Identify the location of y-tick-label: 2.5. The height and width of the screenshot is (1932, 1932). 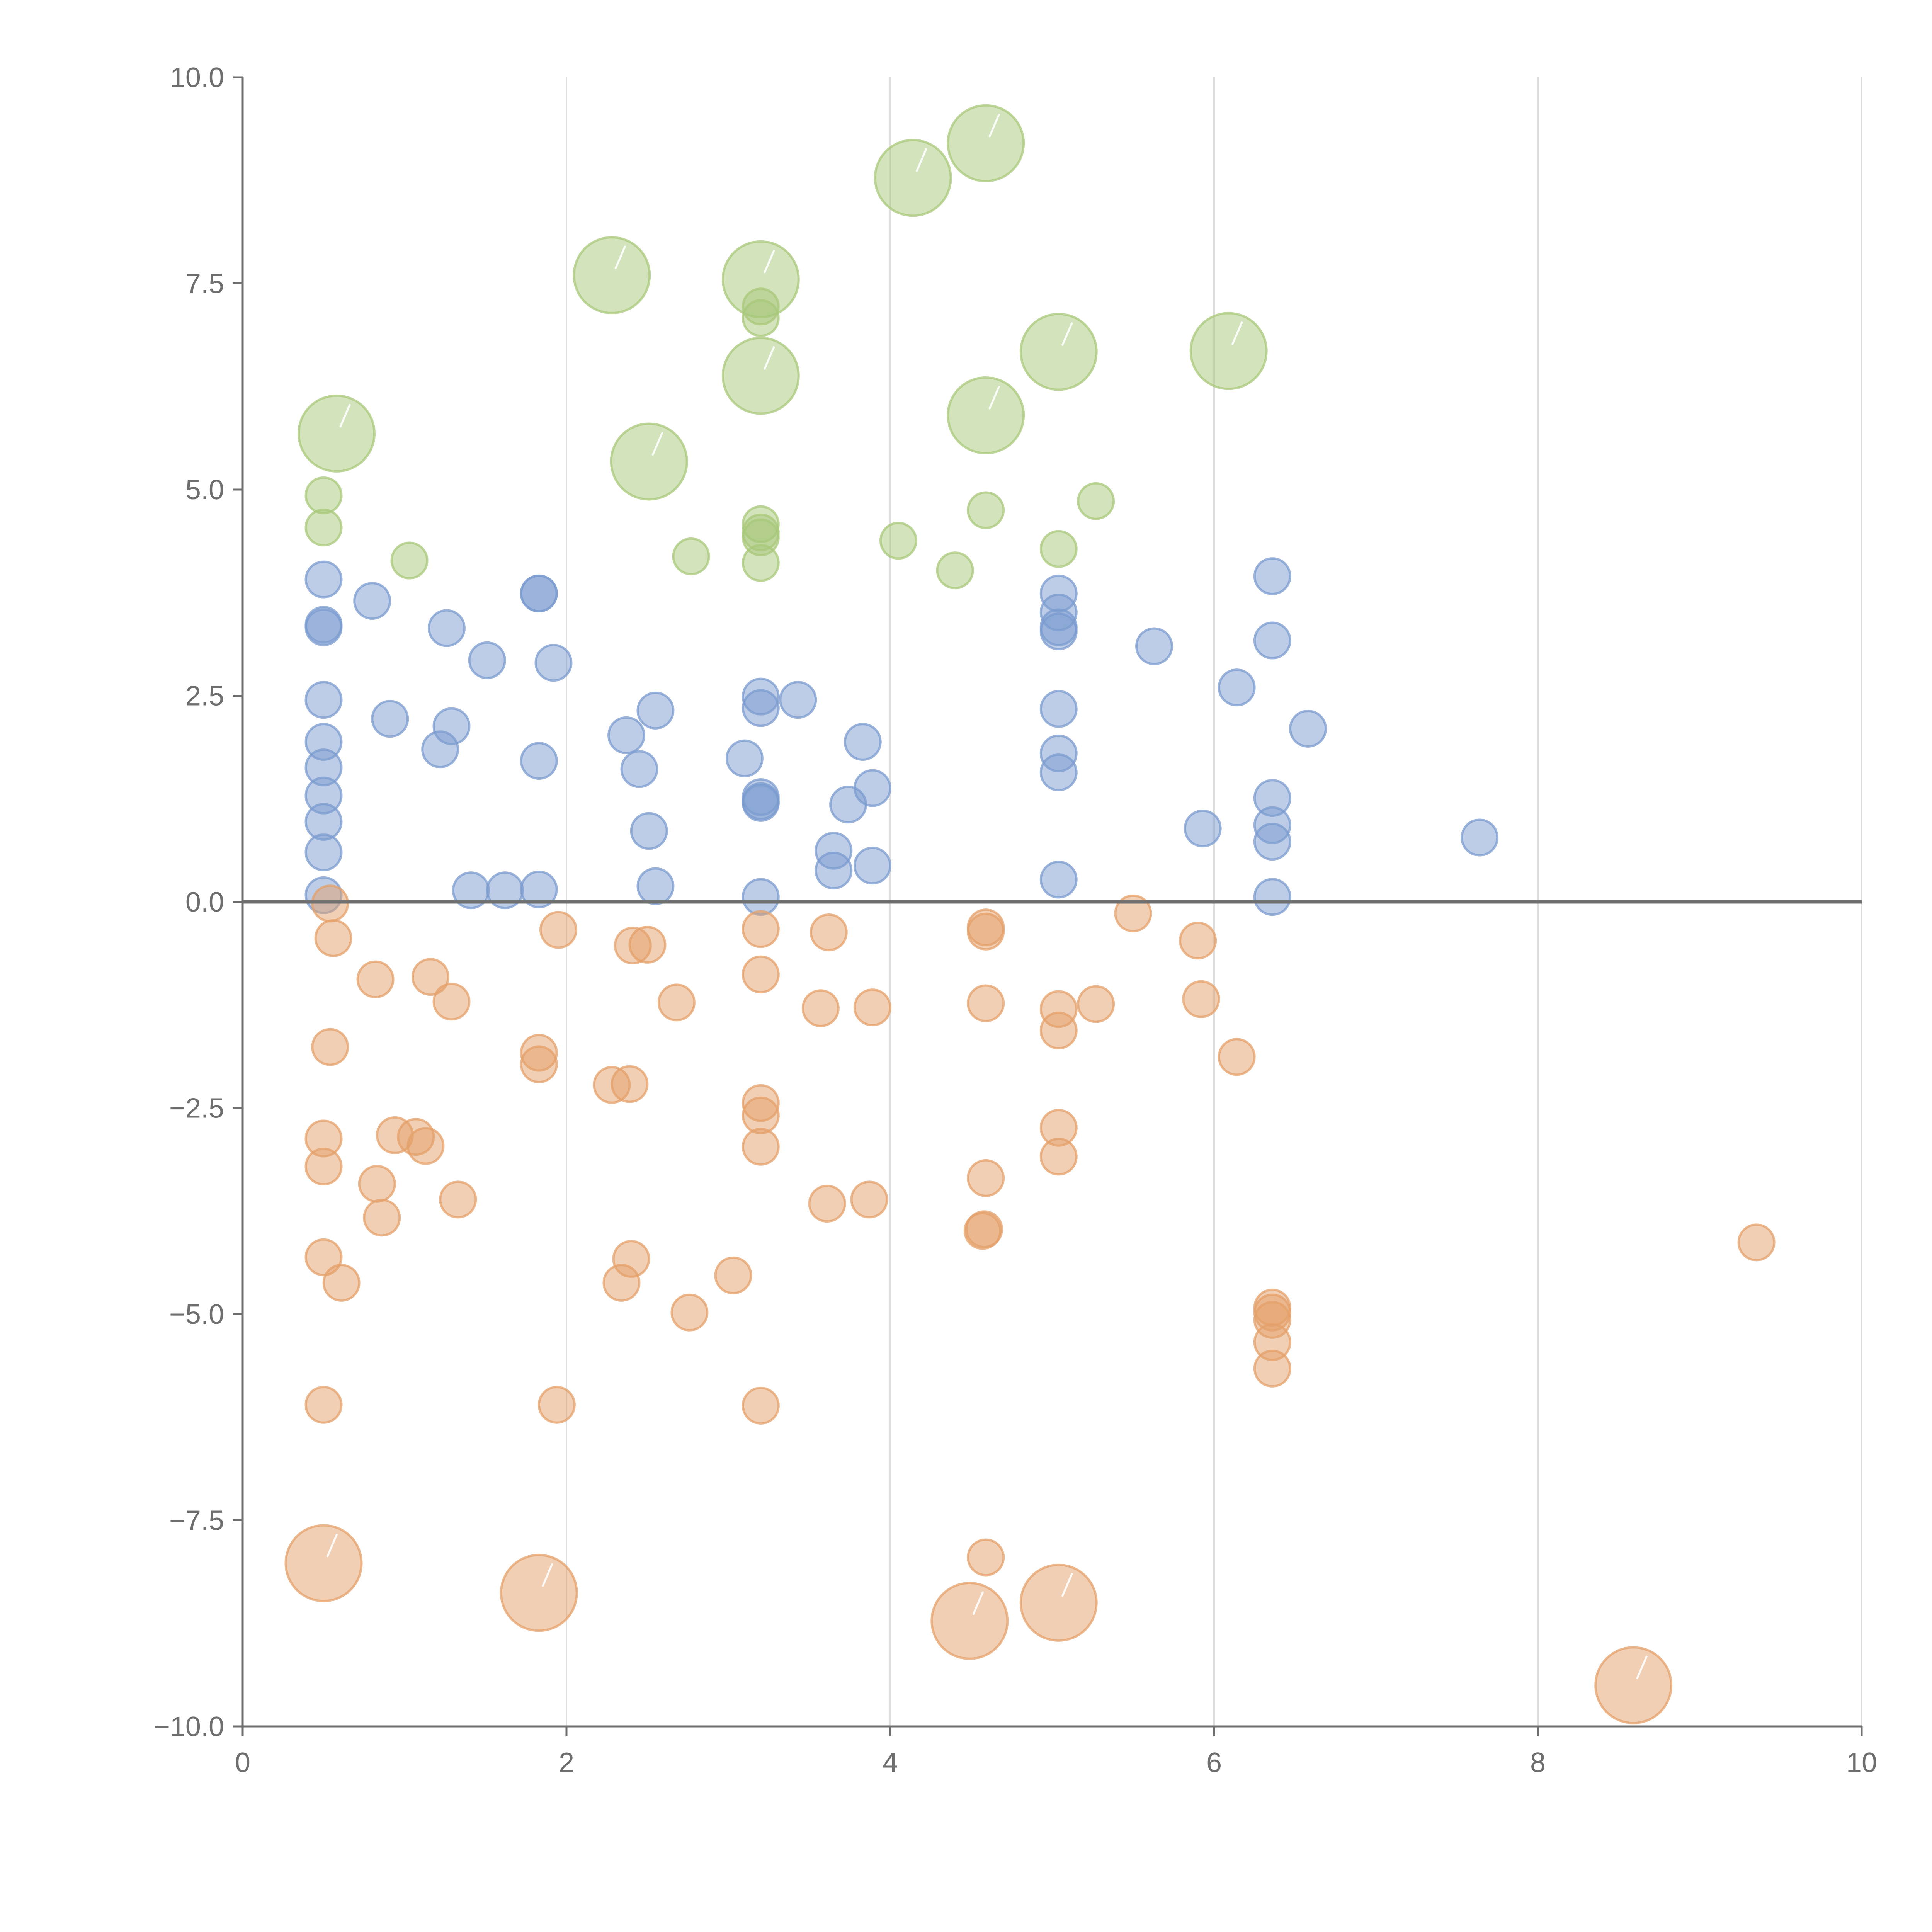
(205, 696).